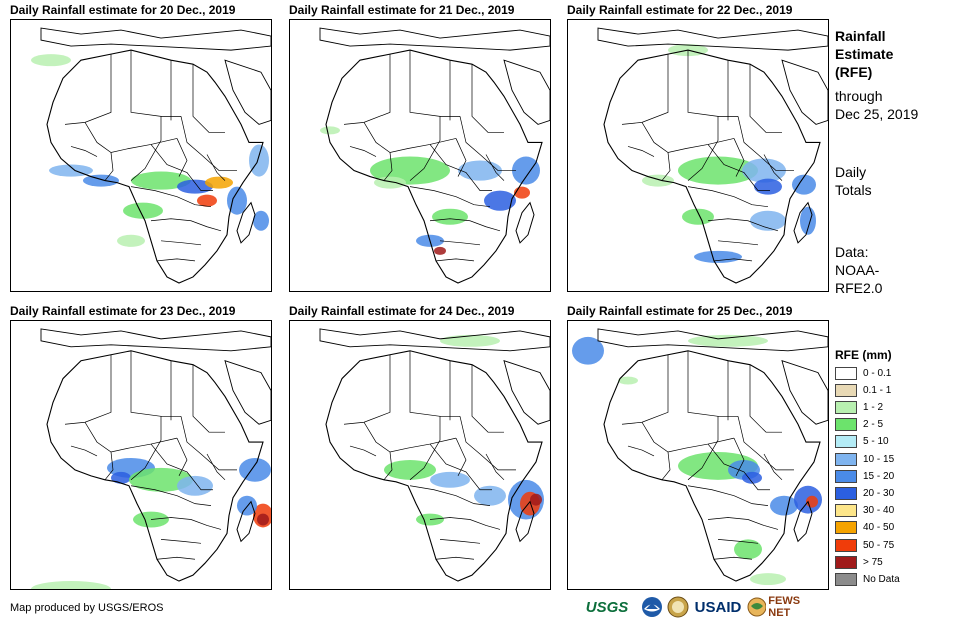  Describe the element at coordinates (879, 493) in the screenshot. I see `legend-label: 20 - 30` at that location.